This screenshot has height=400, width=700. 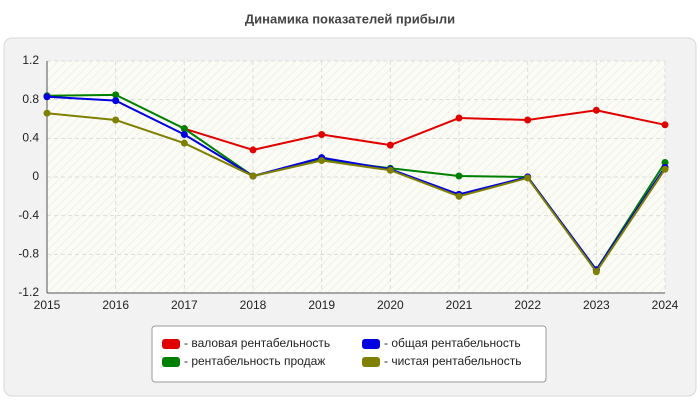 I want to click on x-tick-label: 2023, so click(x=596, y=305).